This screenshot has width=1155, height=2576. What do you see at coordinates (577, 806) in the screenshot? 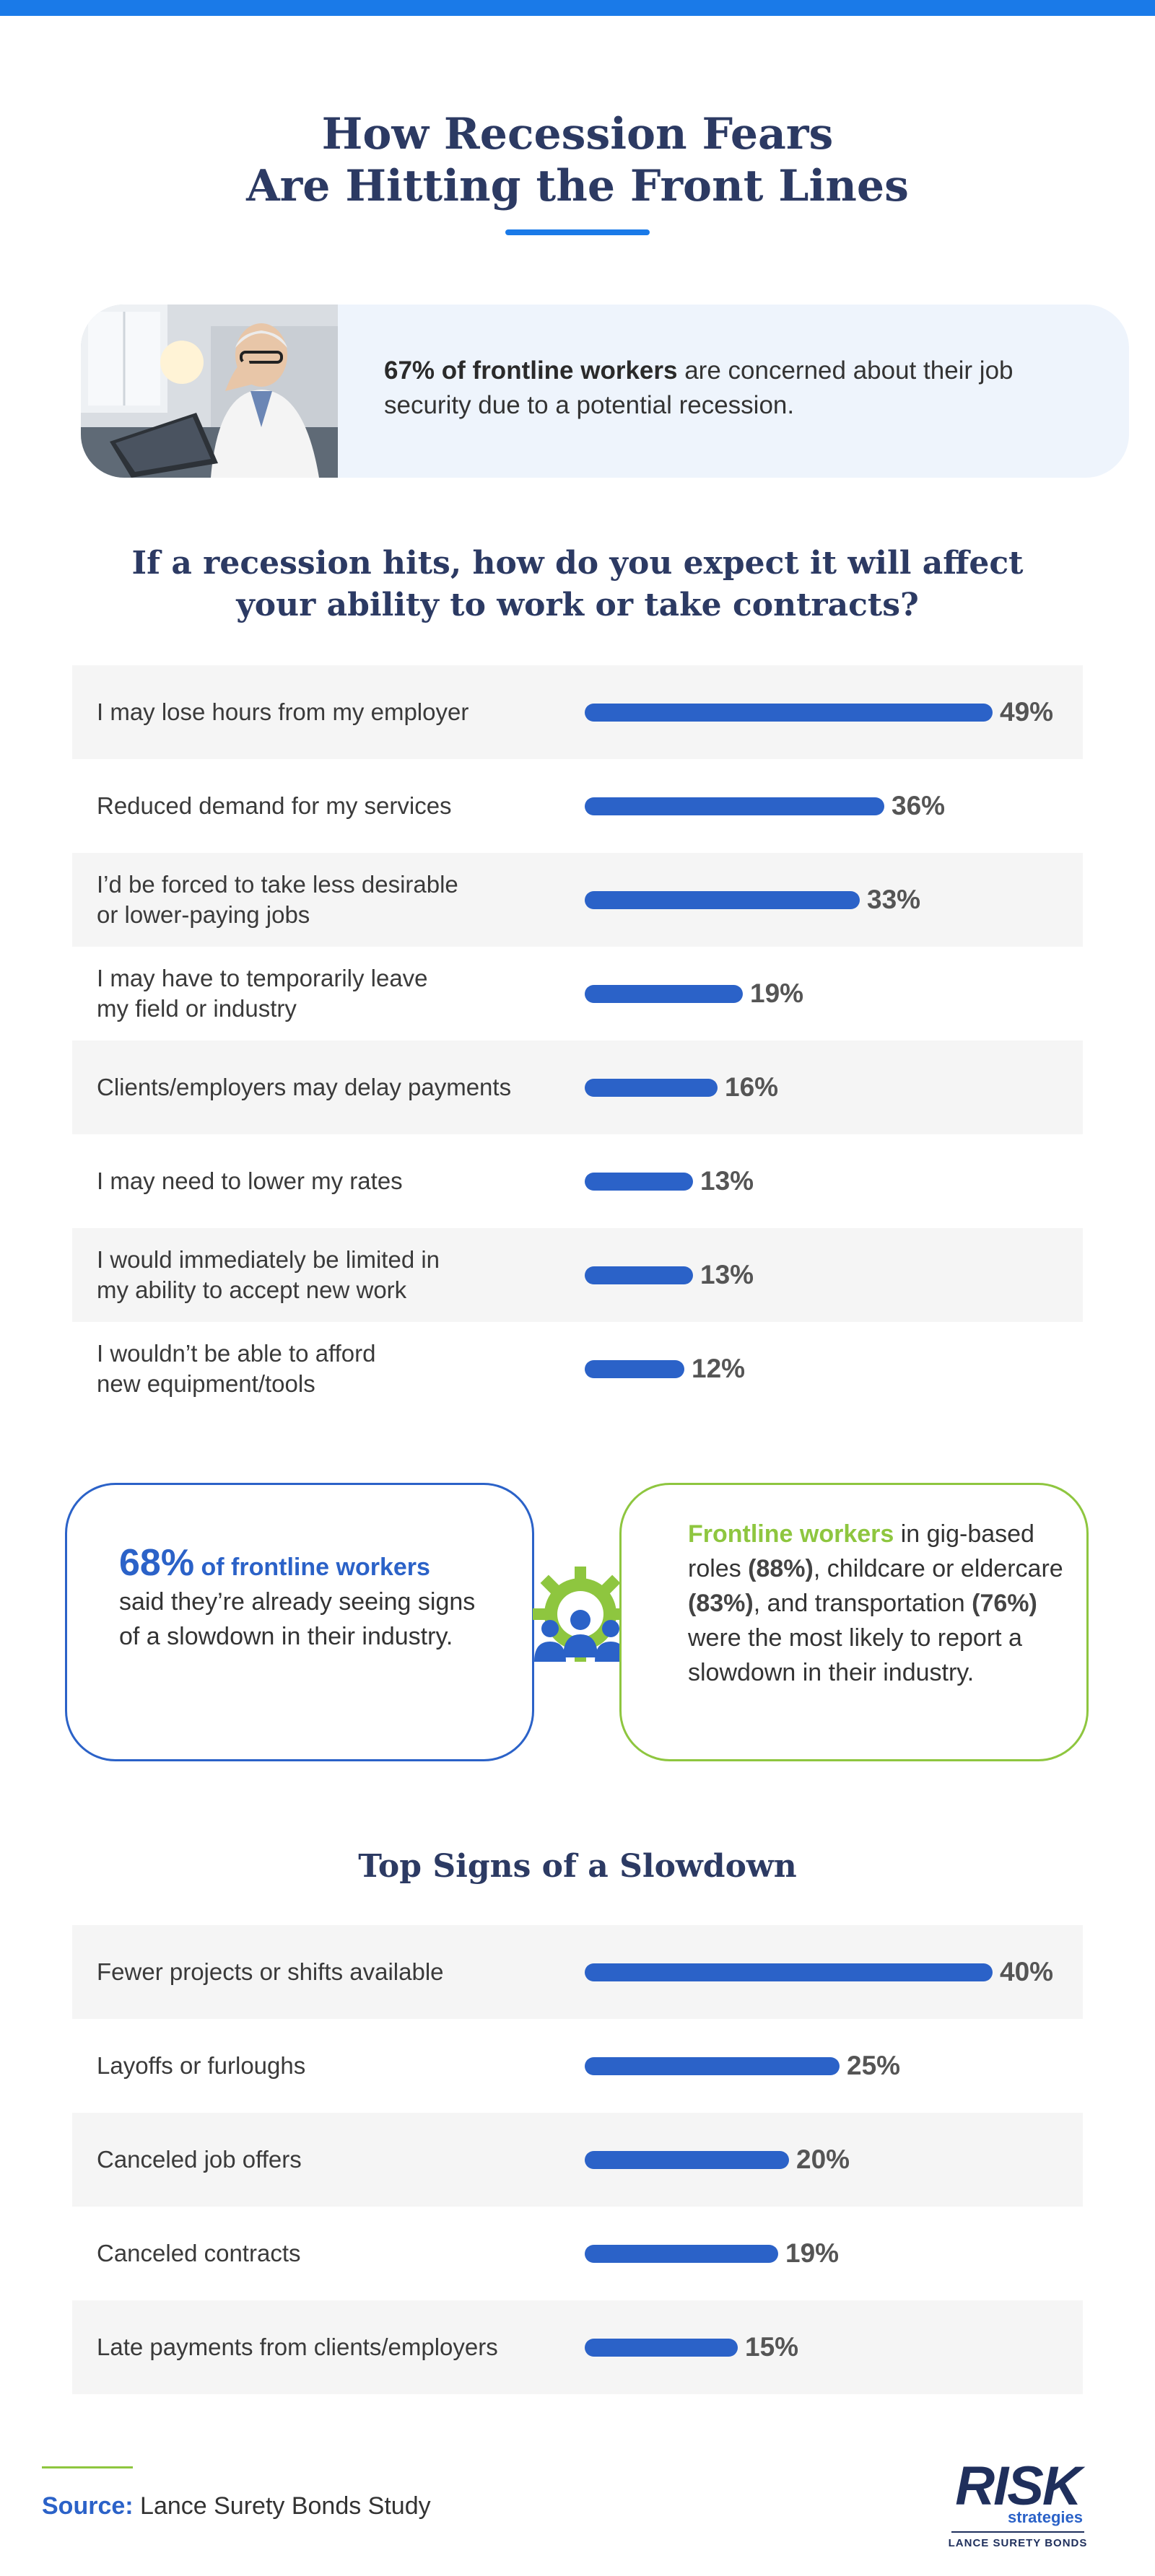
I see `bar-row: Reduced demand for my services 36%` at bounding box center [577, 806].